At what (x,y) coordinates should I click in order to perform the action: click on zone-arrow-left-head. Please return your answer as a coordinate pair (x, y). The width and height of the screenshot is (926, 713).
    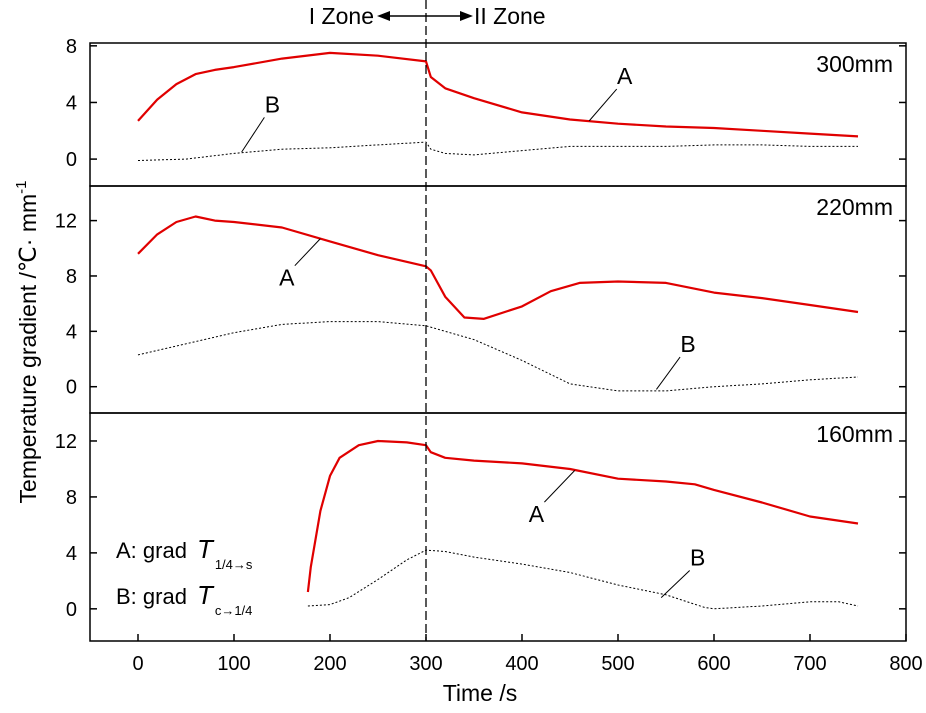
    Looking at the image, I should click on (383, 16).